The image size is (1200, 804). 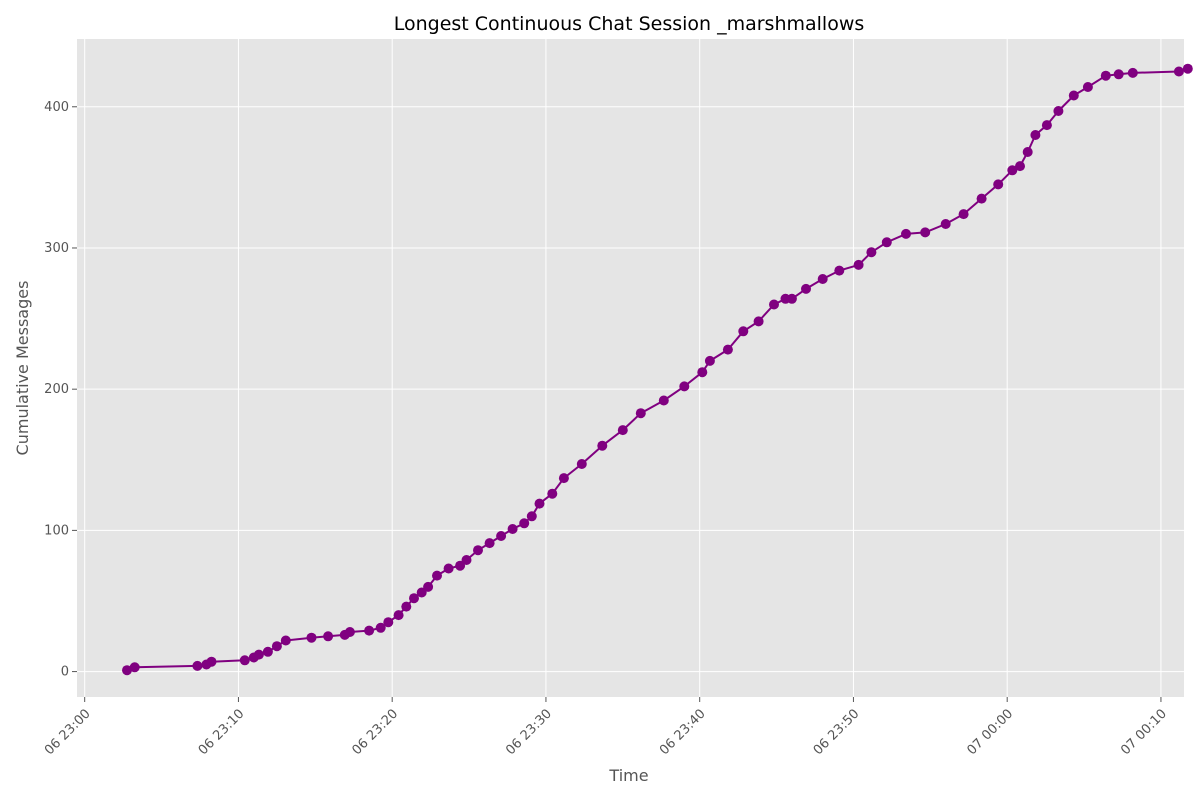 What do you see at coordinates (222, 732) in the screenshot?
I see `x-tick-label: 06 23:10` at bounding box center [222, 732].